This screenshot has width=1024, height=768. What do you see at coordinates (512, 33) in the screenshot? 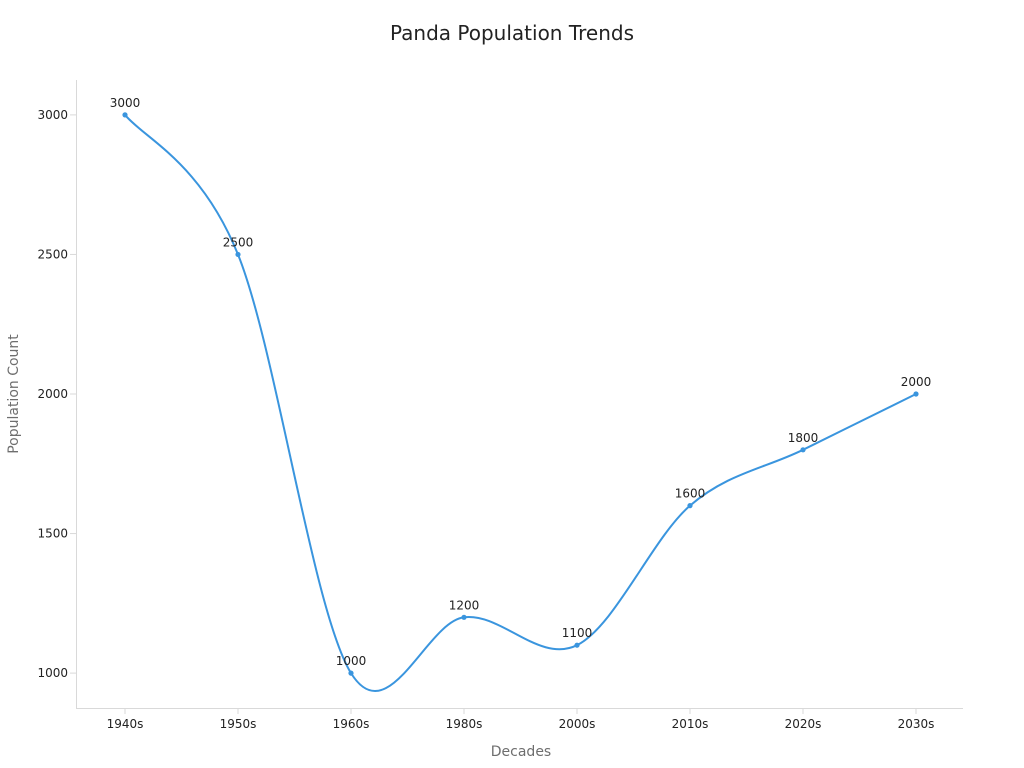
I see `chart-title: Panda Population Trends` at bounding box center [512, 33].